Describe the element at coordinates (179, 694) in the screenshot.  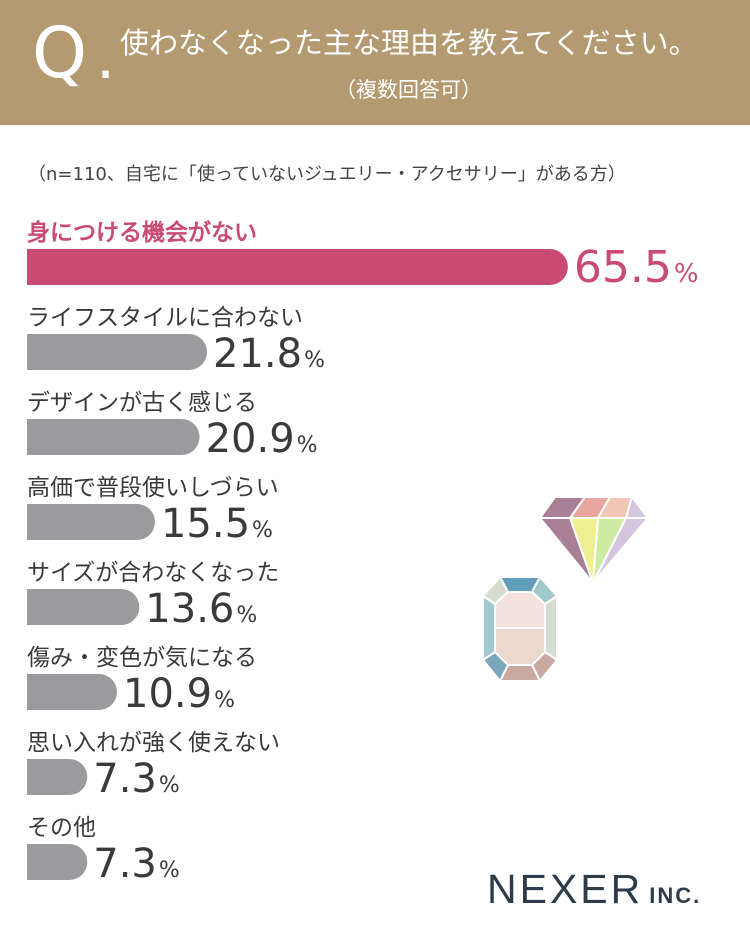
I see `value-label: 10.9%` at that location.